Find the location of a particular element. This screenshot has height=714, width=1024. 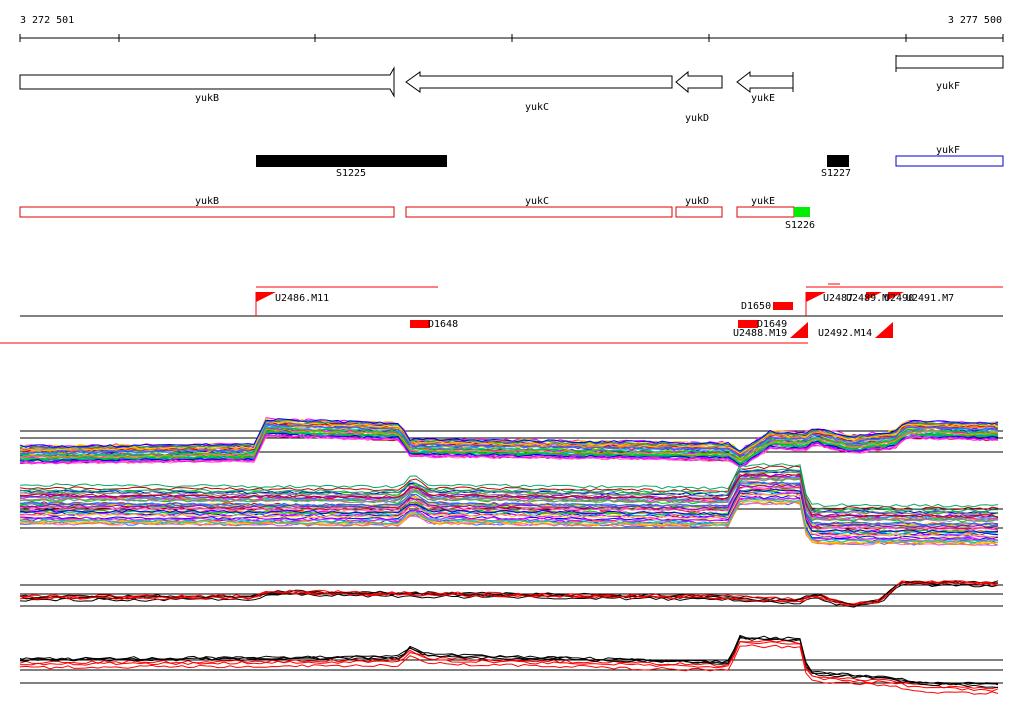

gene-label-yukB: yukB is located at coordinates (207, 98).